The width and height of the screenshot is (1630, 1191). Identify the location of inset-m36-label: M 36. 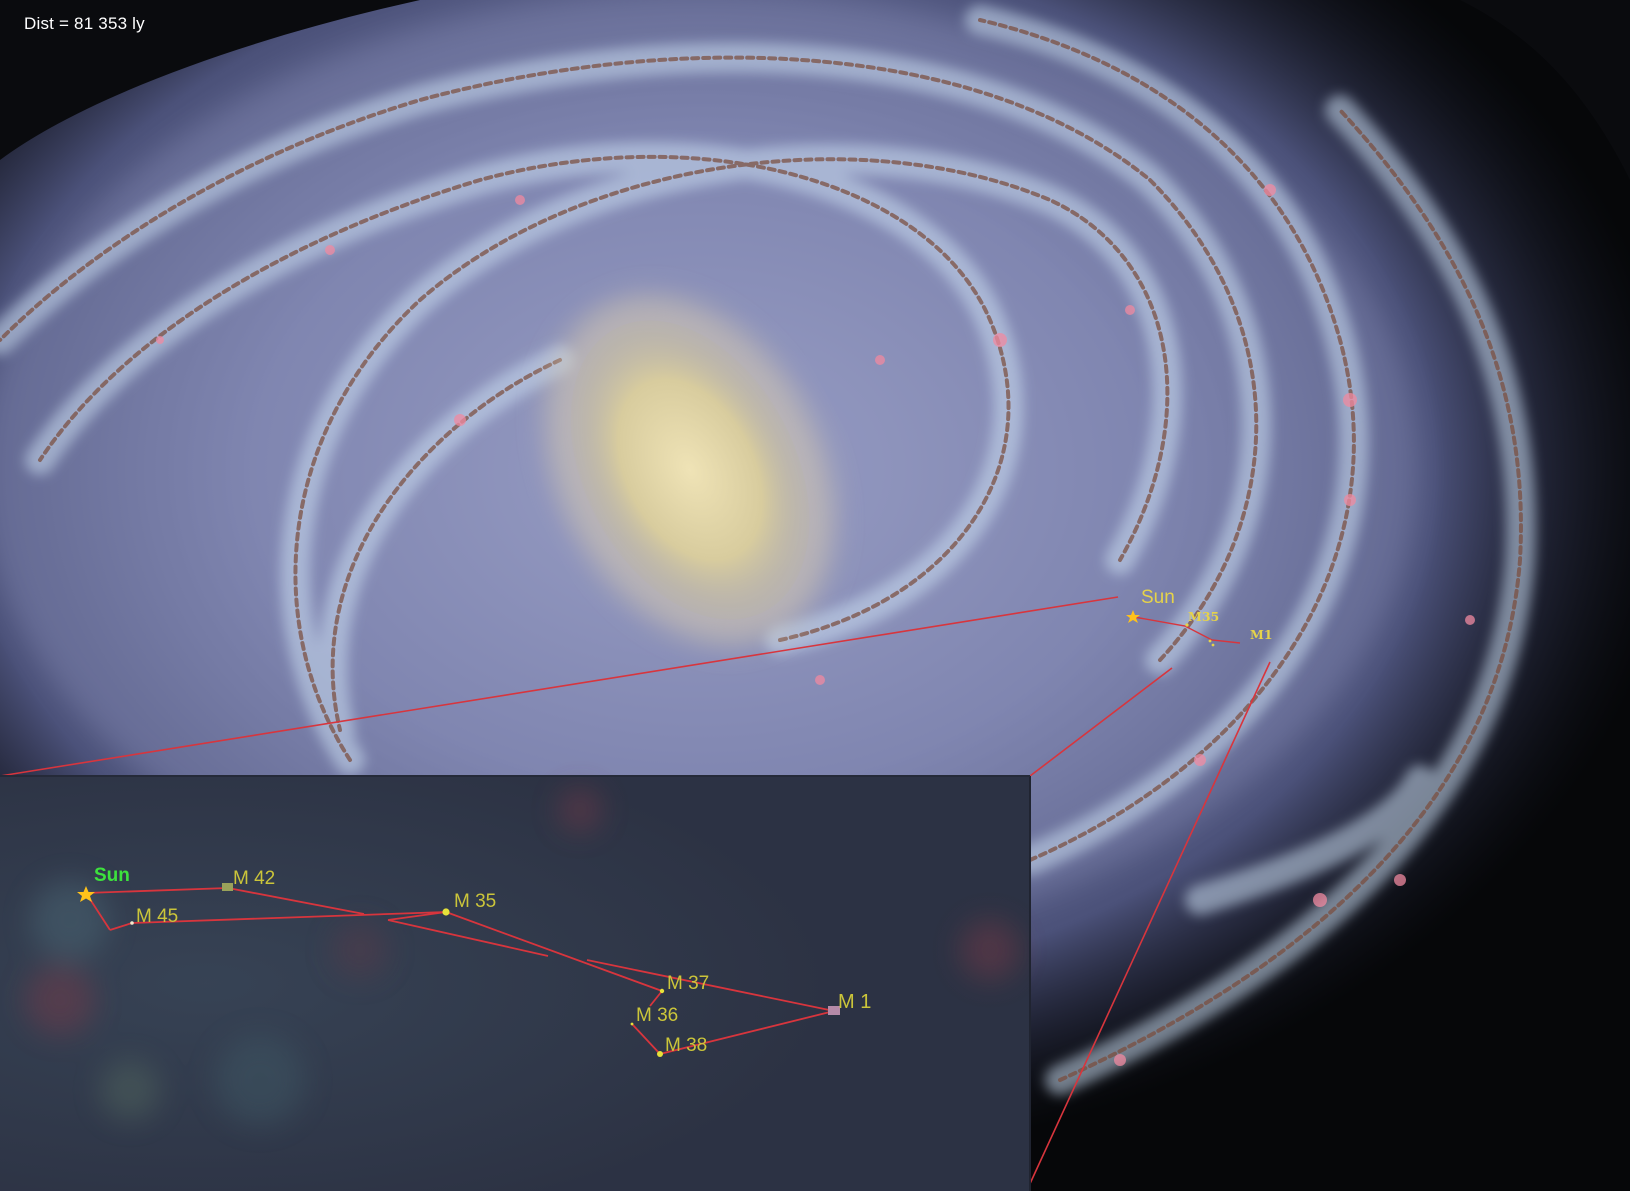
(657, 1015).